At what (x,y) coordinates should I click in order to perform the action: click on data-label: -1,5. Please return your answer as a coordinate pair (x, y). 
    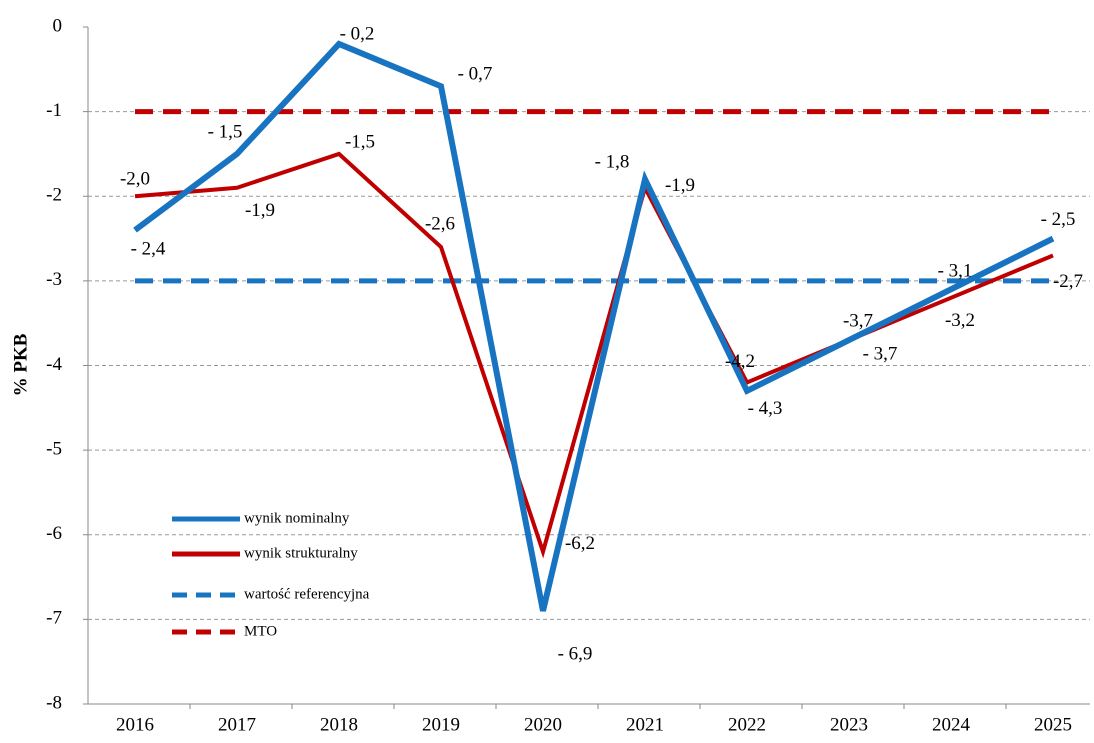
    Looking at the image, I should click on (360, 141).